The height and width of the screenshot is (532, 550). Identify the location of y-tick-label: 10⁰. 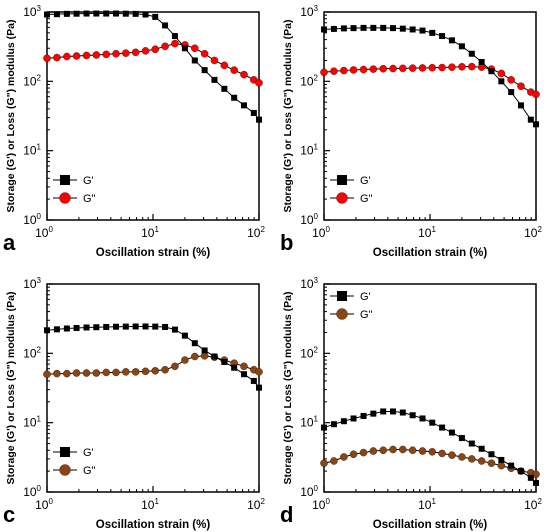
(309, 491).